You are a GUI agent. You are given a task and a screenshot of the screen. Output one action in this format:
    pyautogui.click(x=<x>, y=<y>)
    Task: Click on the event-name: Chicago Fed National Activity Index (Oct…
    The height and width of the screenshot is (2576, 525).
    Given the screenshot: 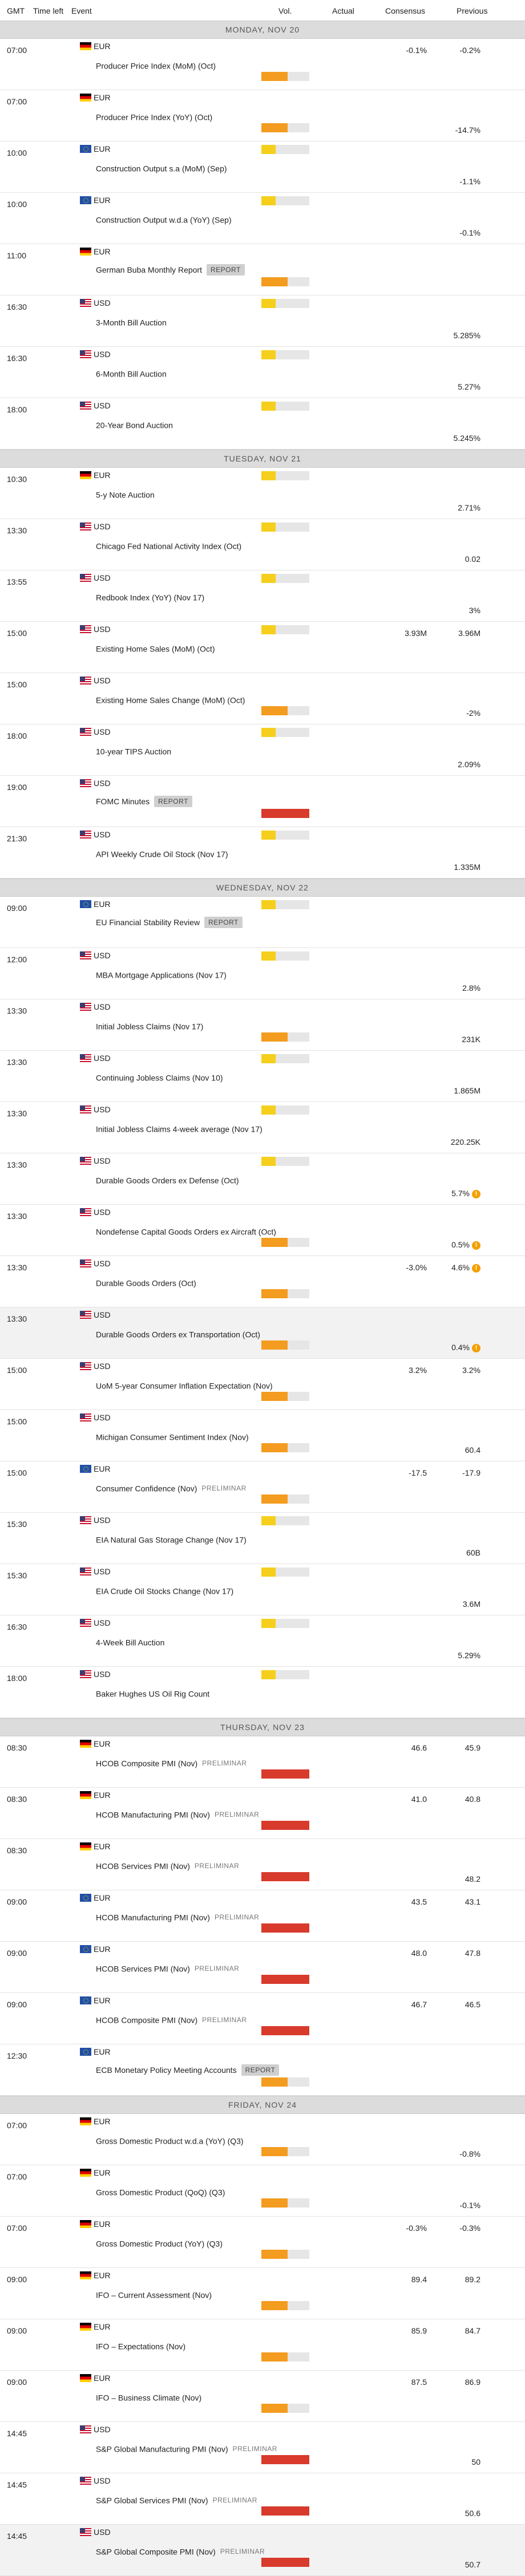 What is the action you would take?
    pyautogui.click(x=168, y=545)
    